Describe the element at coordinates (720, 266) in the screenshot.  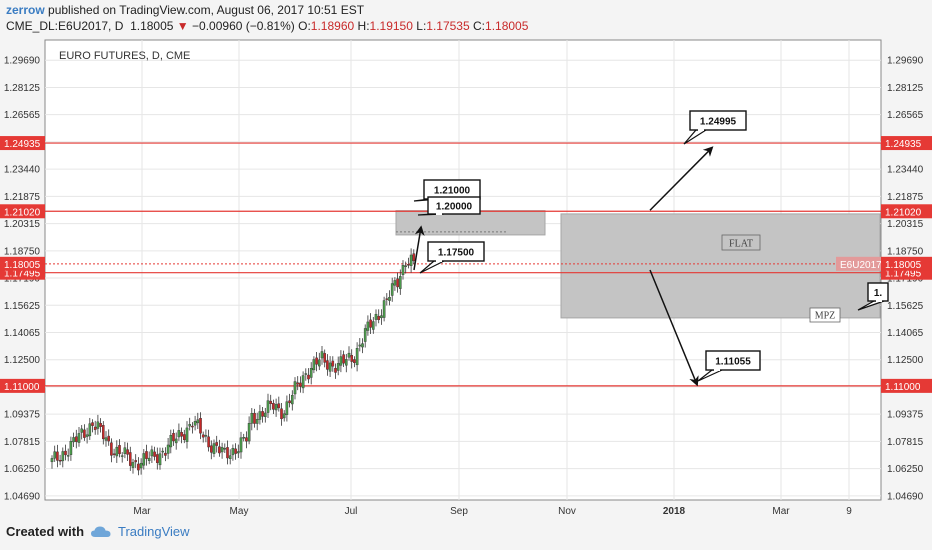
I see `flat-zone-box` at that location.